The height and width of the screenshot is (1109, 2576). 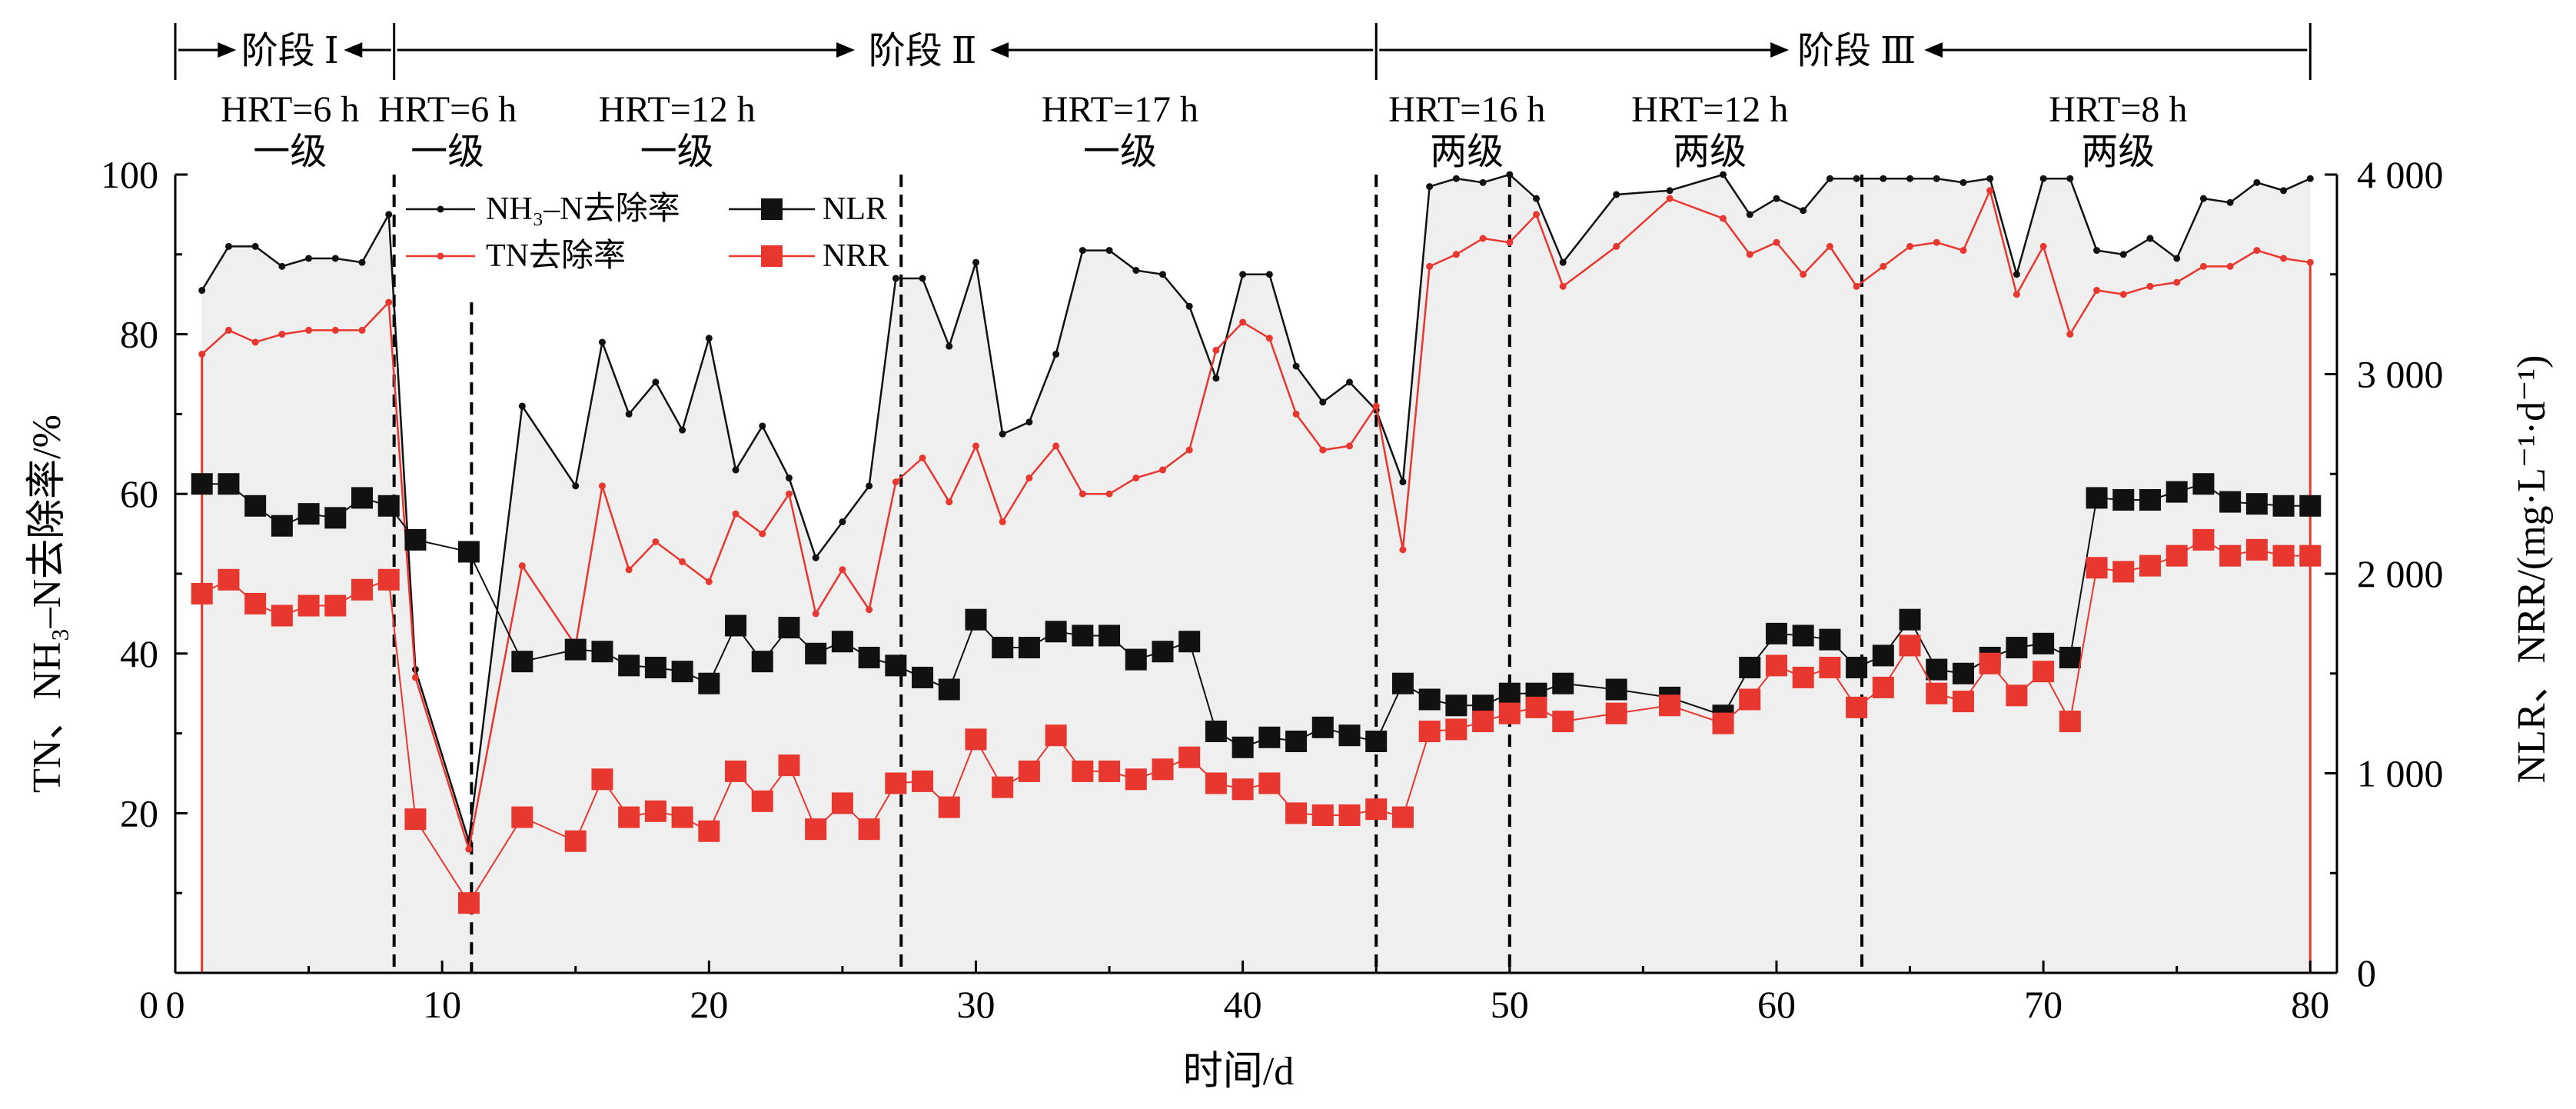 I want to click on legend-nh3-label: NH₃–N去除率, so click(x=583, y=209).